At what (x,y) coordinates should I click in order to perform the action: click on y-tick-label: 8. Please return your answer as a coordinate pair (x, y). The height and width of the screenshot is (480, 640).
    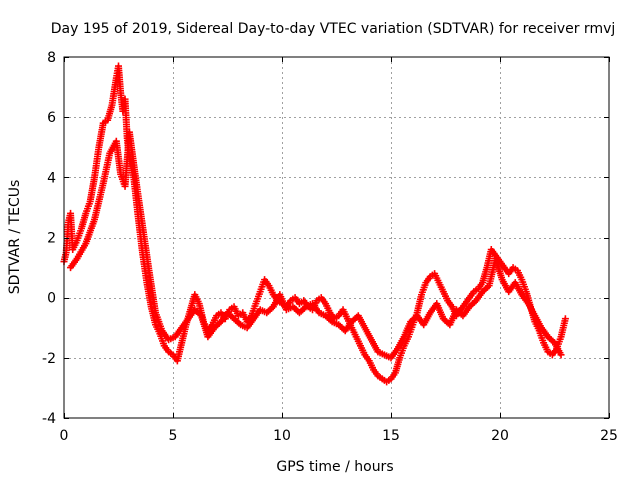
    Looking at the image, I should click on (51, 58).